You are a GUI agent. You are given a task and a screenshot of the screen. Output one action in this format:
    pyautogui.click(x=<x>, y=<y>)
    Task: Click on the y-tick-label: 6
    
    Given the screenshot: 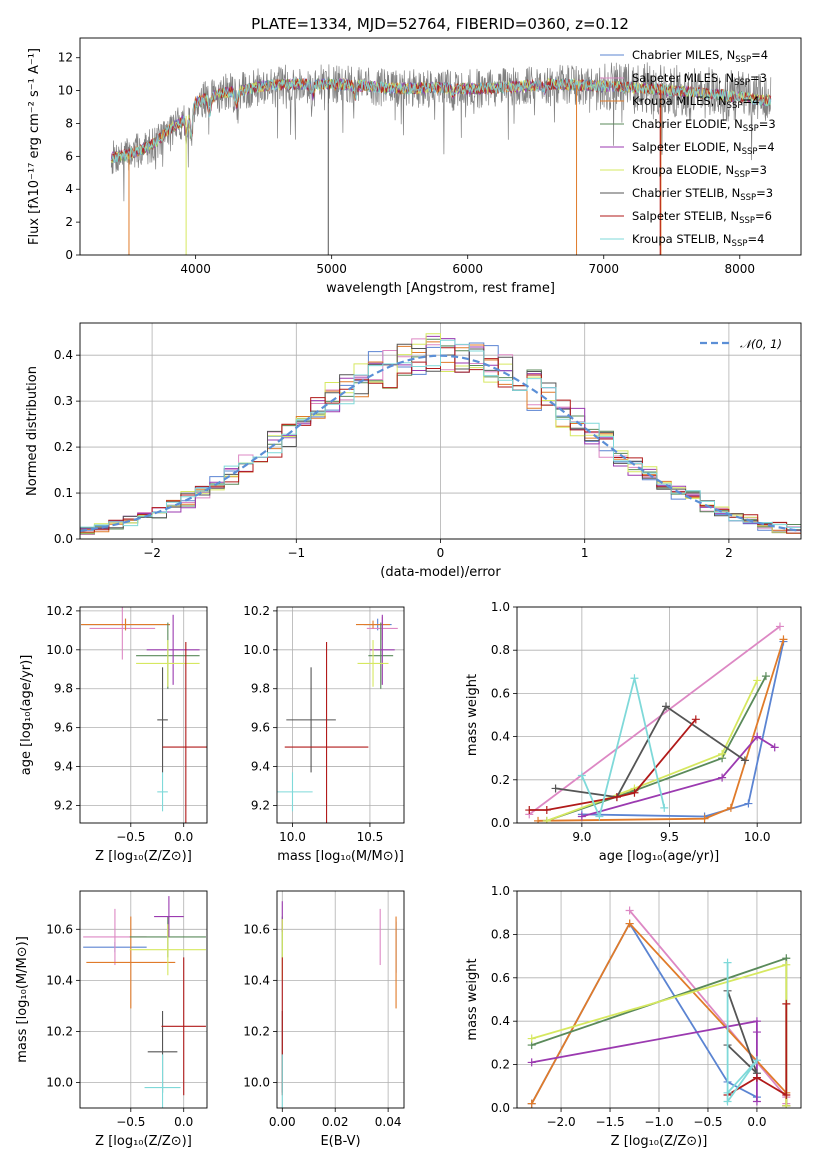 What is the action you would take?
    pyautogui.click(x=69, y=156)
    